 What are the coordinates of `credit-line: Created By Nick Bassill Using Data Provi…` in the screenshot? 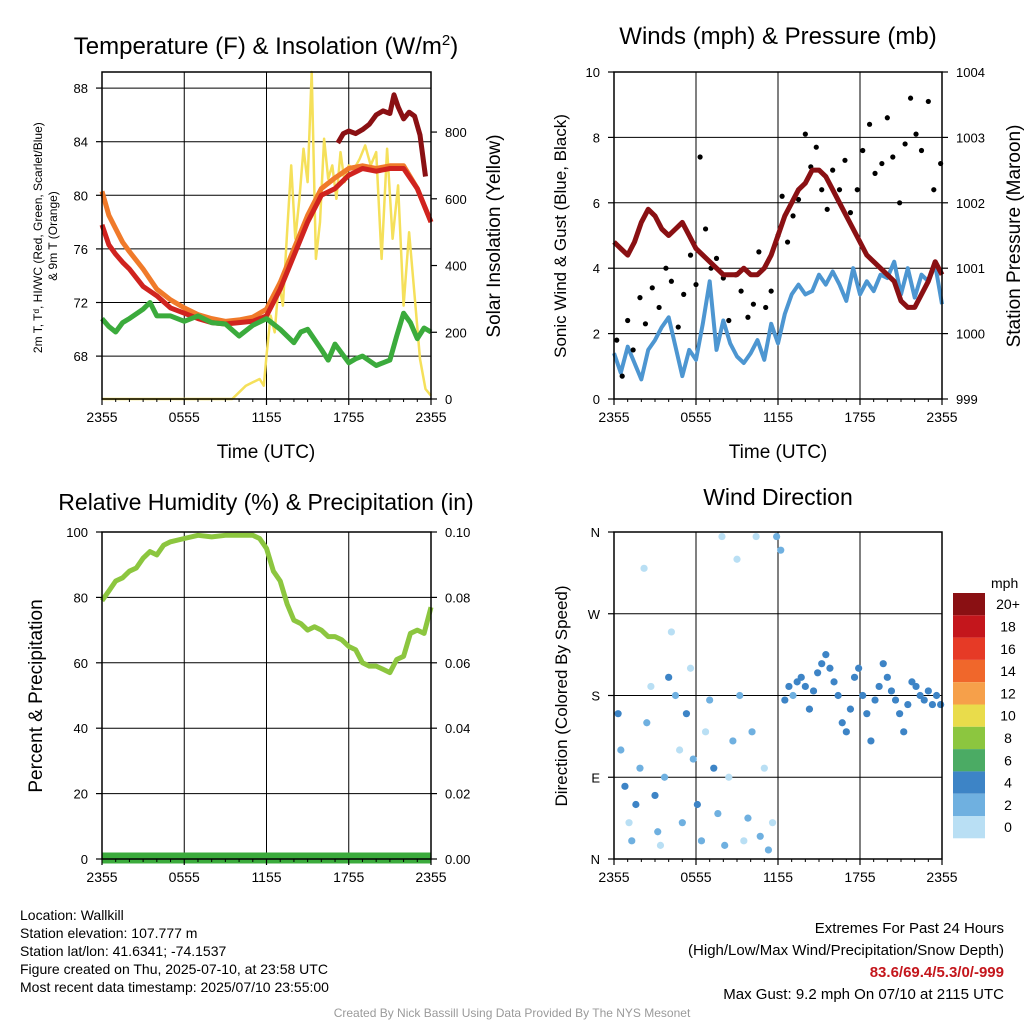 It's located at (512, 1013).